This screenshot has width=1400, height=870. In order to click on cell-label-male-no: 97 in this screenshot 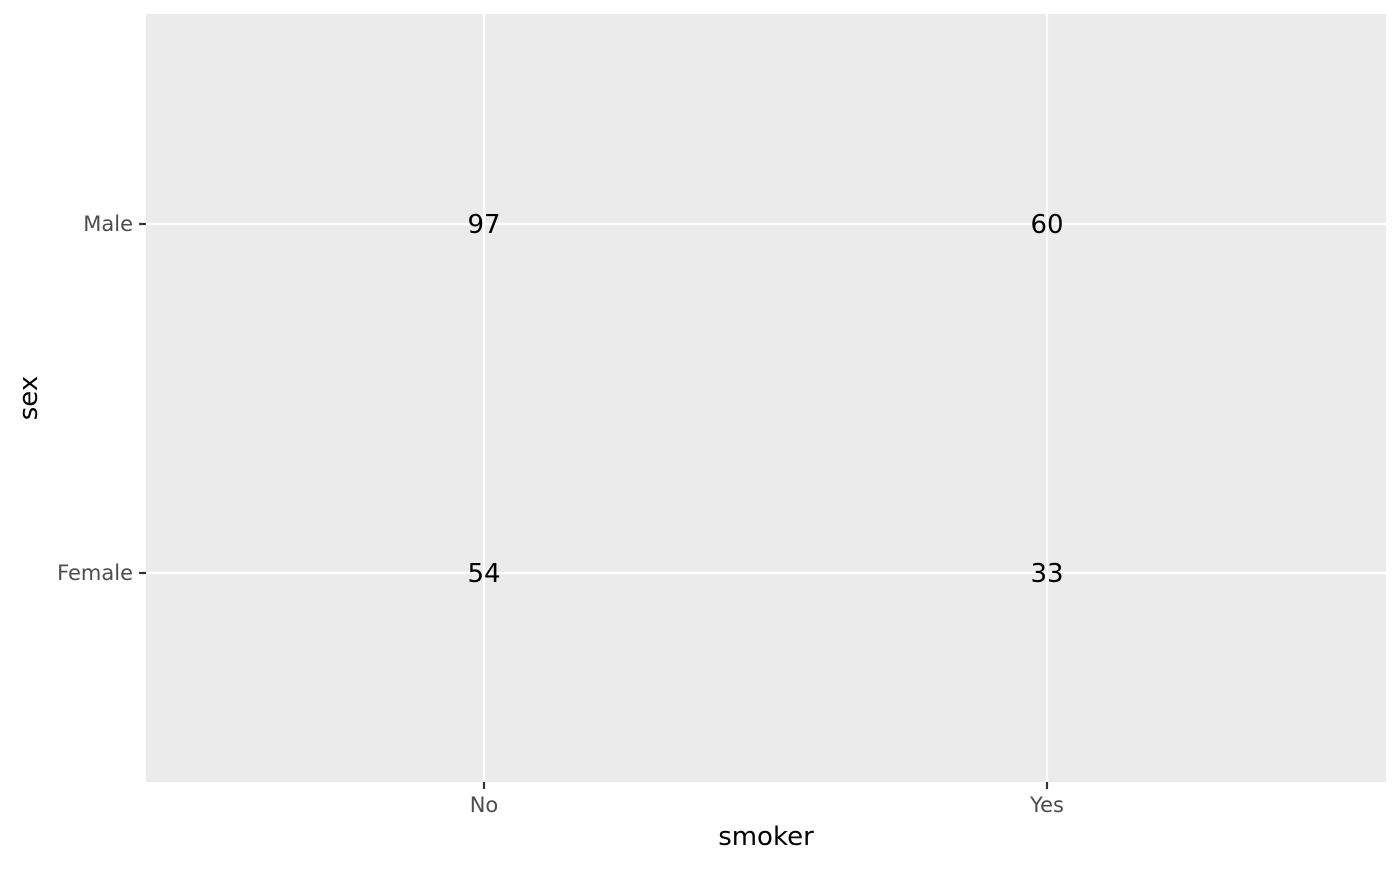, I will do `click(483, 225)`.